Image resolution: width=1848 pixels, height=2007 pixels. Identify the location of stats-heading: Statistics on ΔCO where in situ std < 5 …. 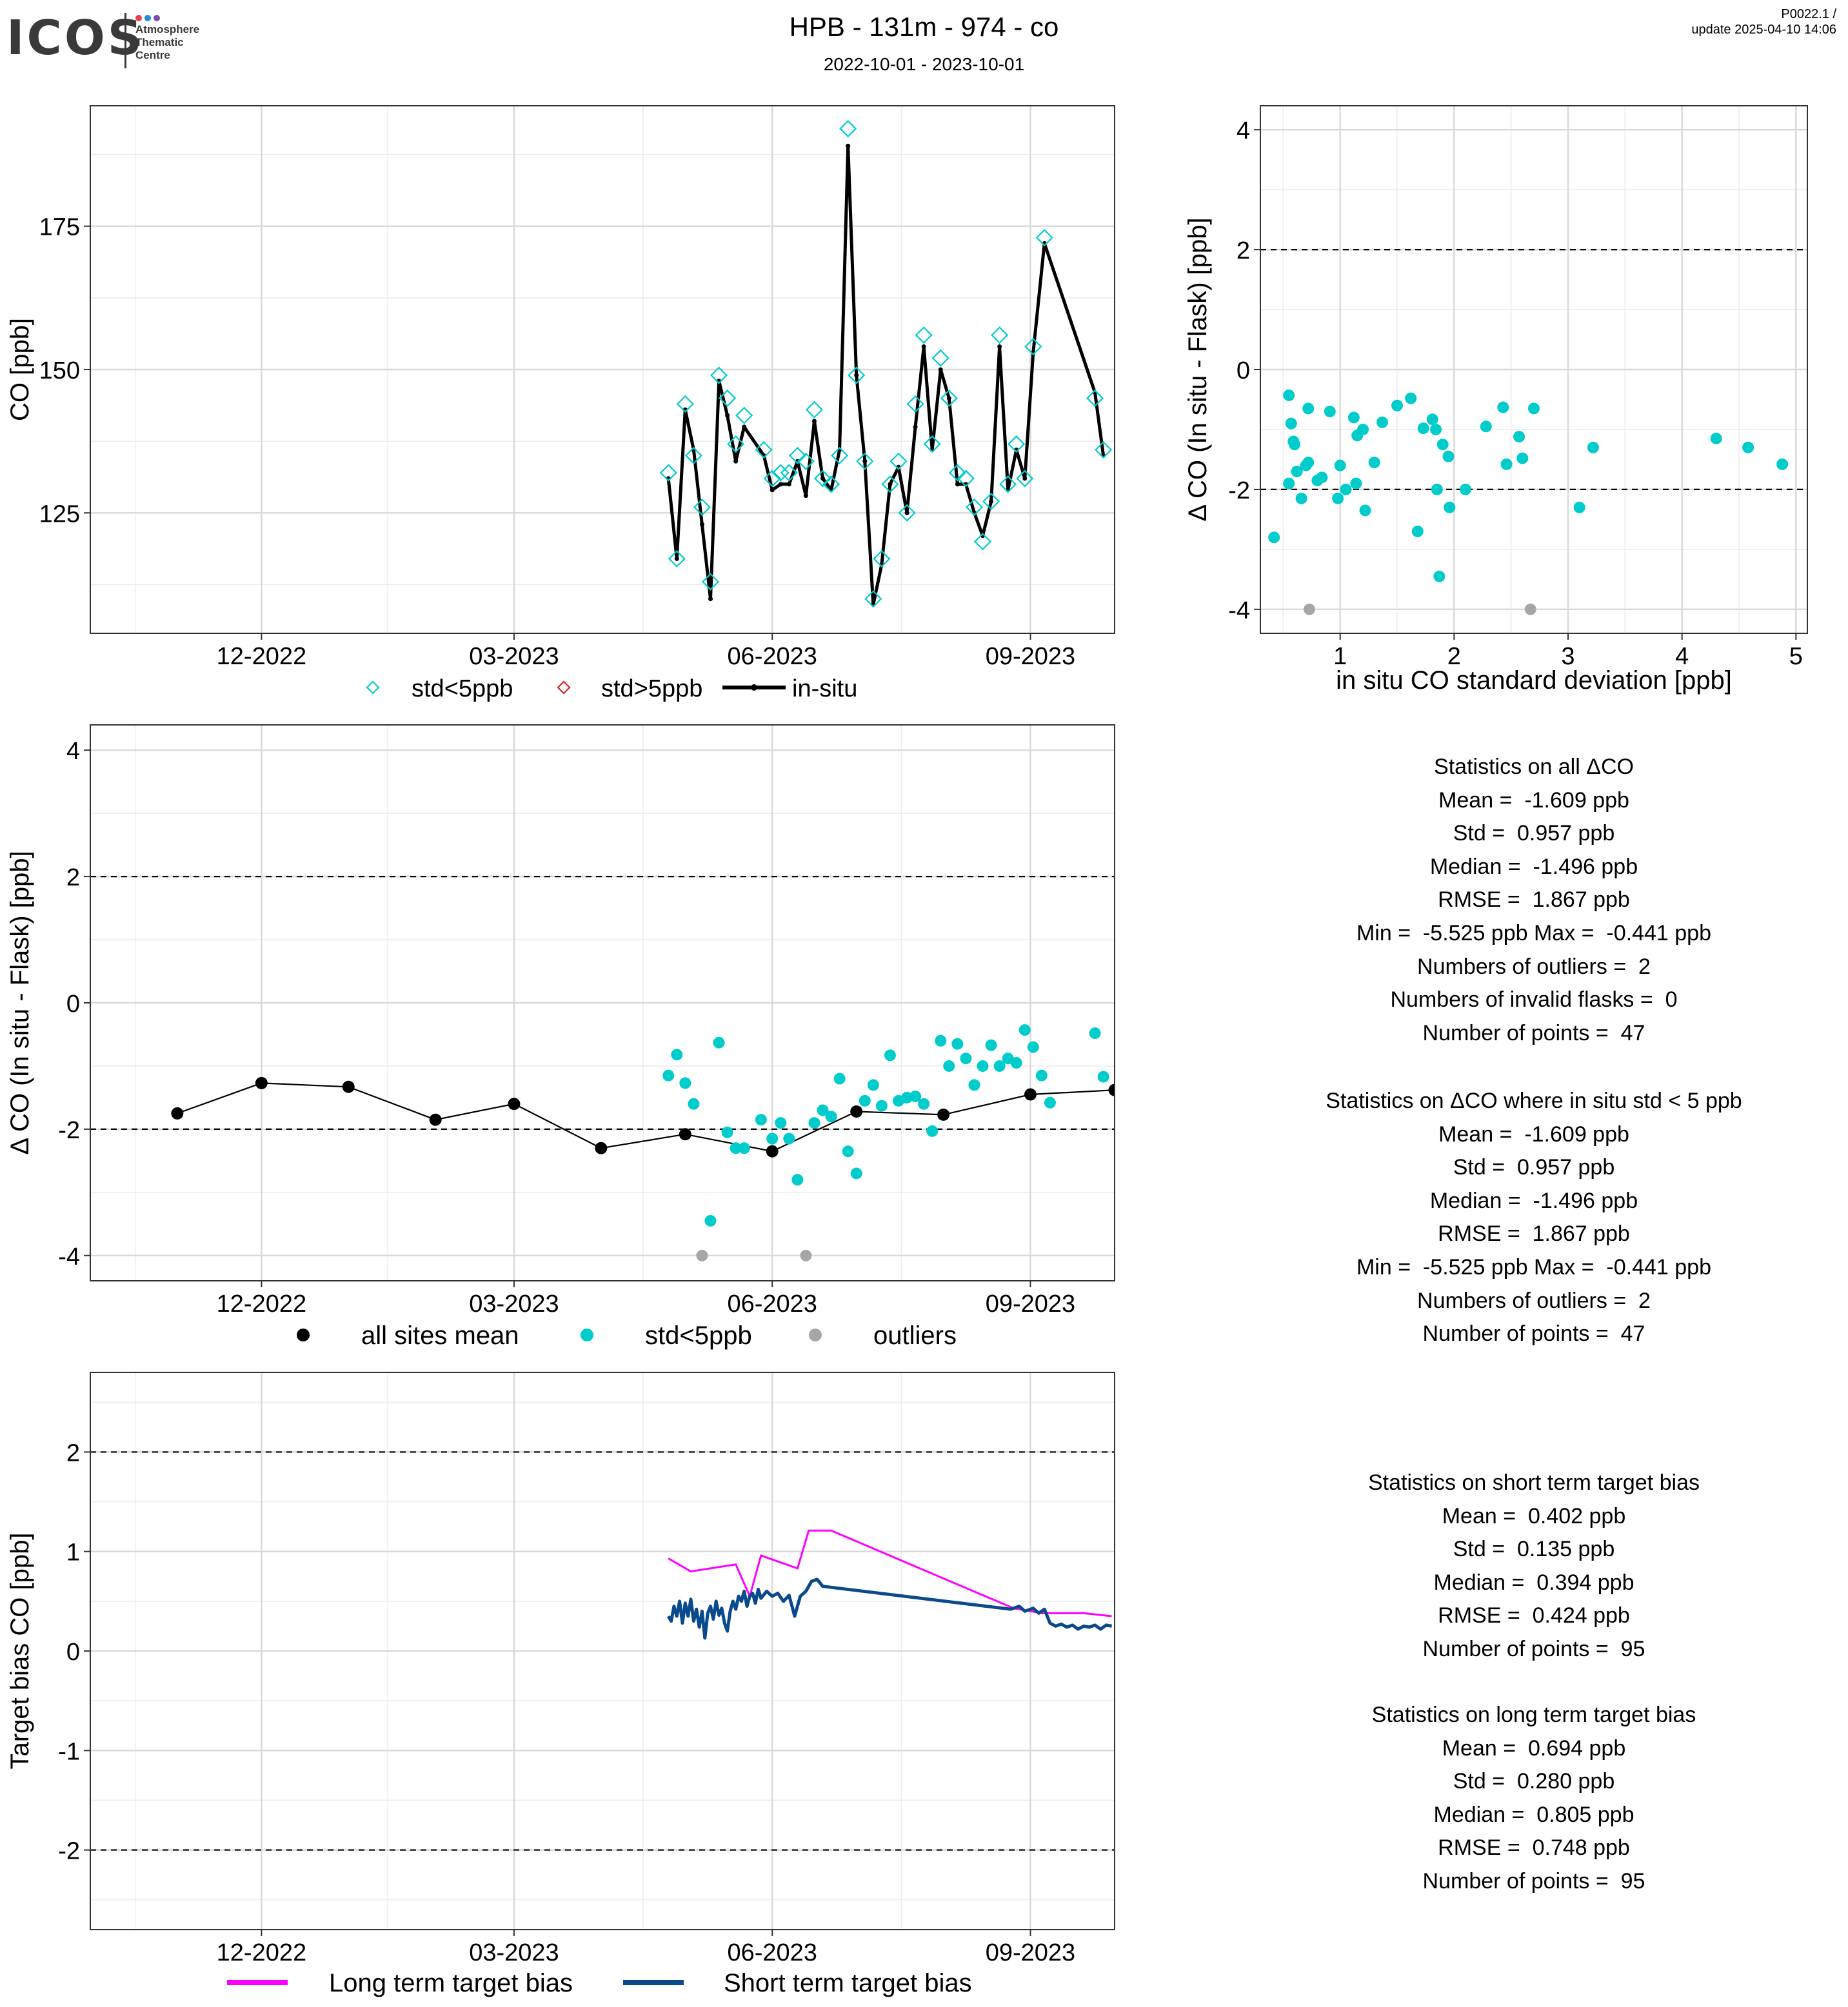
(1534, 1101).